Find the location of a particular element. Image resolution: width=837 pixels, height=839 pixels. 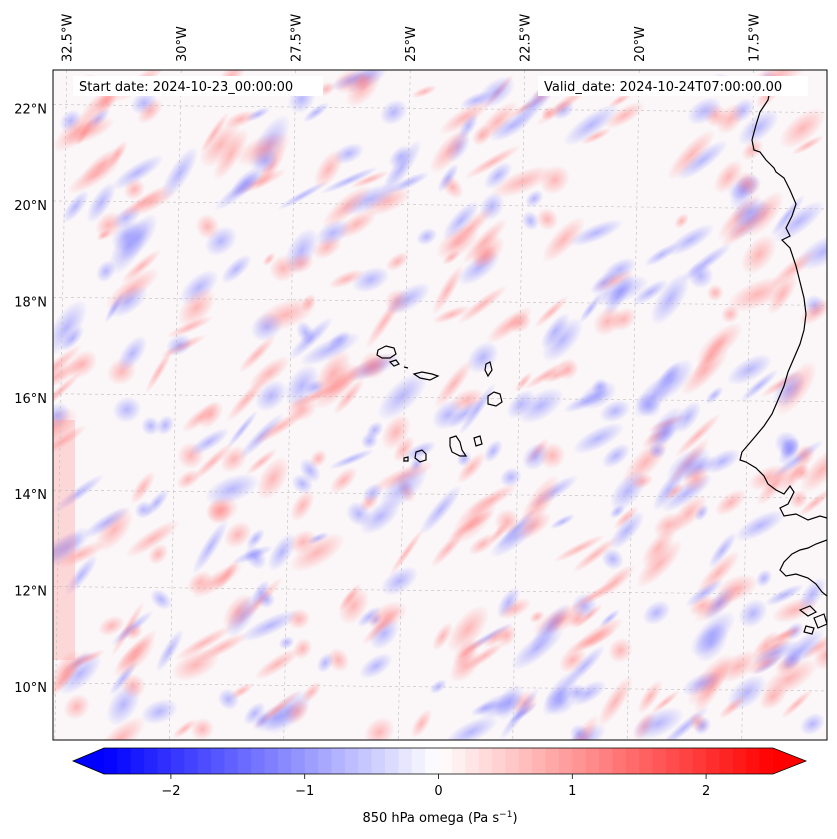

colorbar-tick-label: 1 is located at coordinates (572, 791).